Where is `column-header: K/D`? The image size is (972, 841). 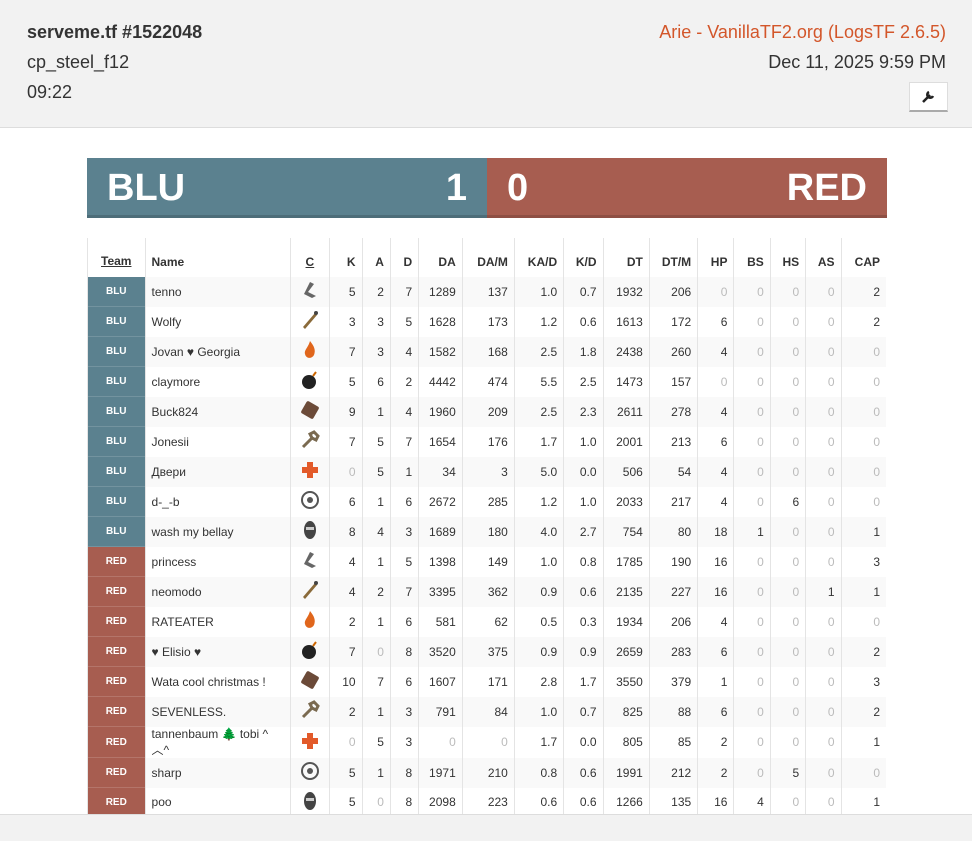 column-header: K/D is located at coordinates (583, 257).